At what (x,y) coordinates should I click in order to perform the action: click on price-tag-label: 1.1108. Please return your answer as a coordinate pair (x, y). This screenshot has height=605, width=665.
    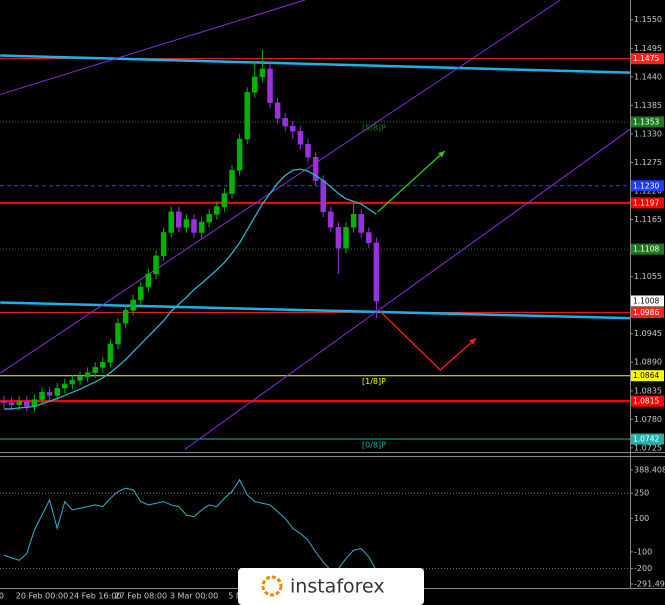
    Looking at the image, I should click on (646, 249).